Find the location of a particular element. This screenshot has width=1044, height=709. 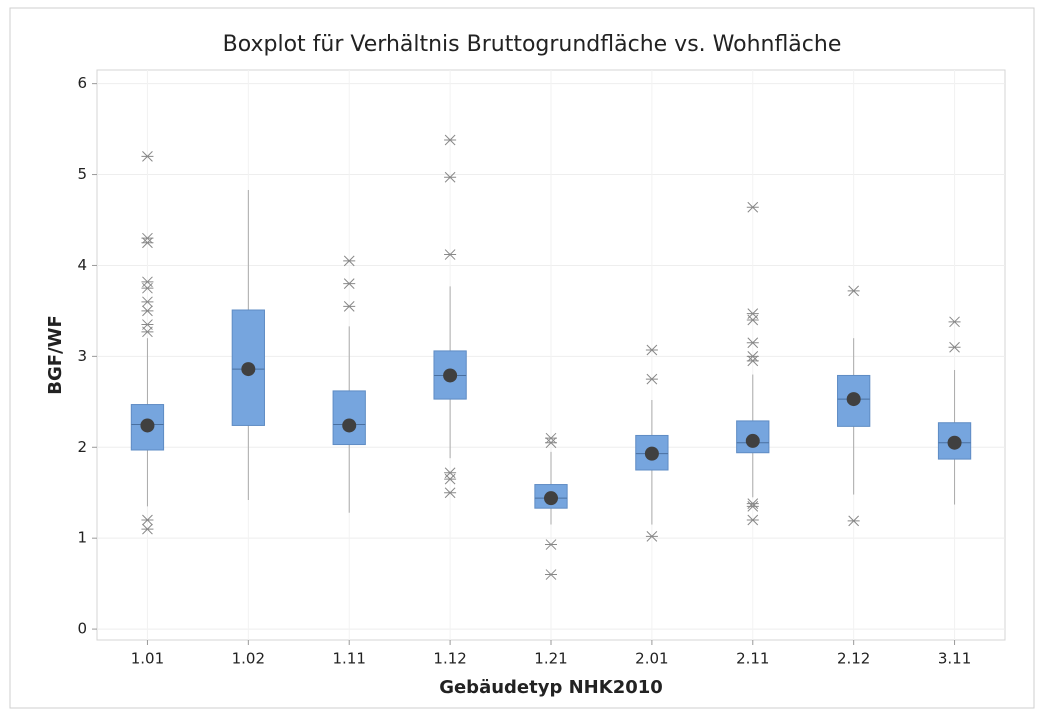

x-axis-label: Gebäudetyp NHK2010 is located at coordinates (551, 687).